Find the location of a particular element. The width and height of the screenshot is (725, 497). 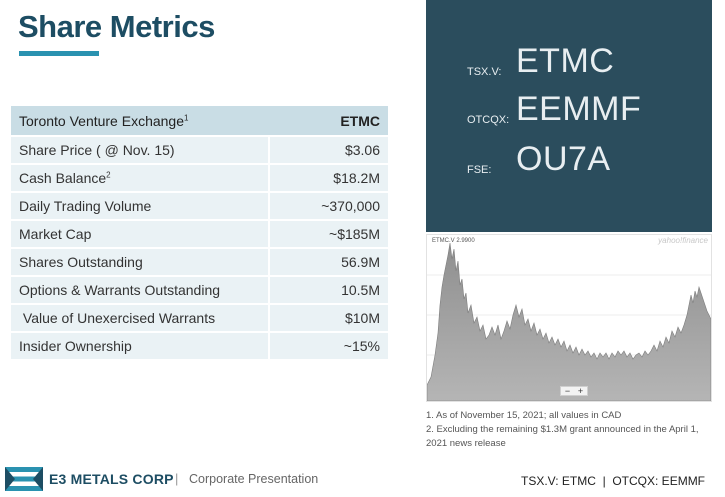

metric-label: Value of Unexercised Warrants is located at coordinates (140, 318).